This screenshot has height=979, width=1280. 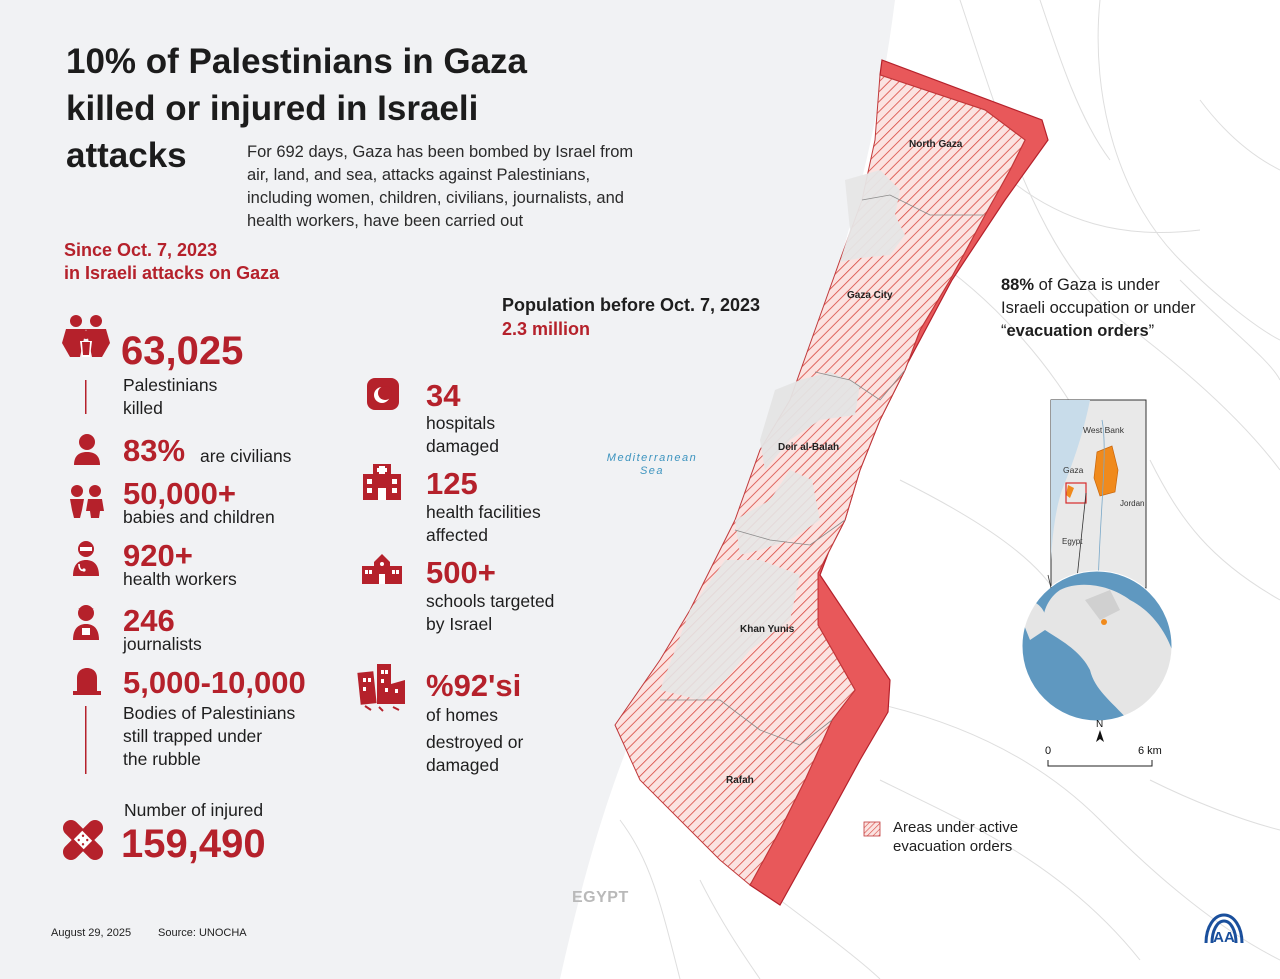 I want to click on north-arrow-icon, so click(x=1100, y=736).